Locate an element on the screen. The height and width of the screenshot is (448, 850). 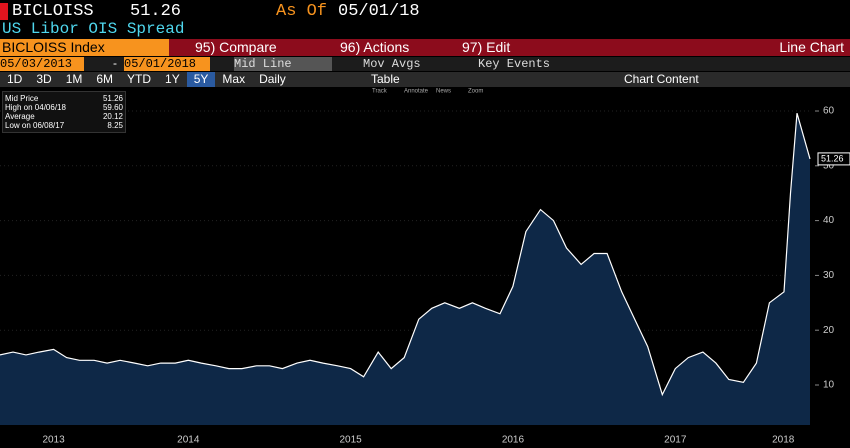
y-tick-label: 30 is located at coordinates (829, 275).